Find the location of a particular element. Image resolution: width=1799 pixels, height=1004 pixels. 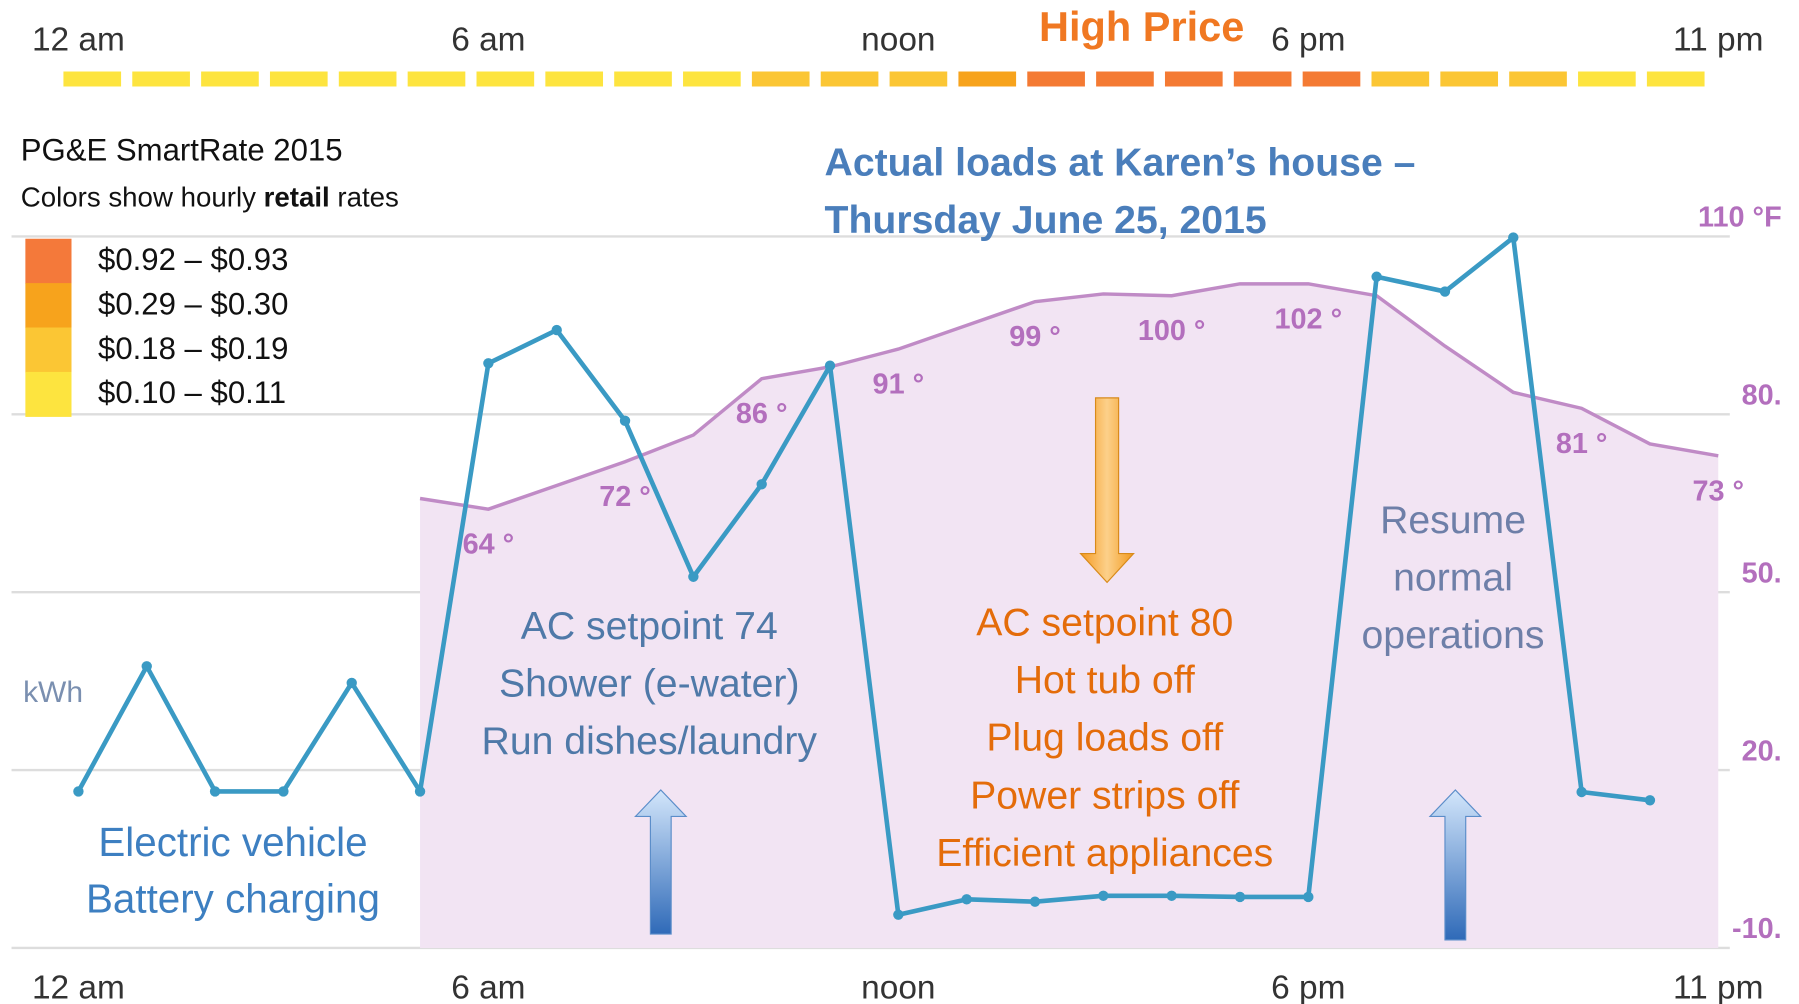

annotation: Run dishes/laundry is located at coordinates (650, 741).